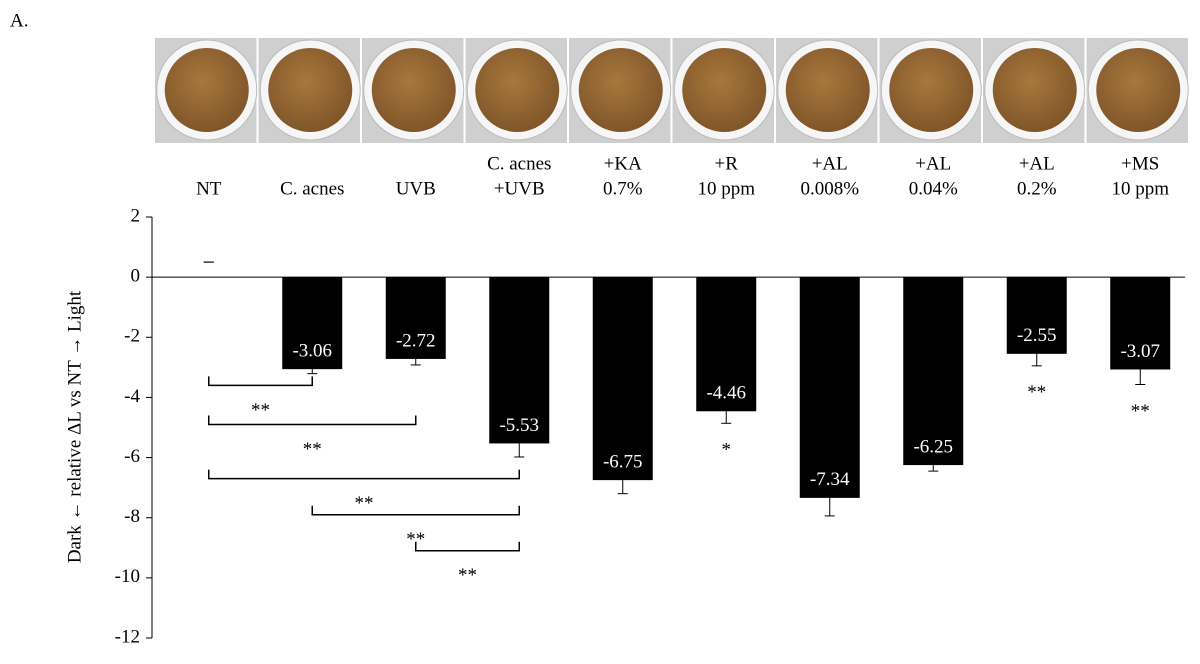 Image resolution: width=1200 pixels, height=664 pixels. Describe the element at coordinates (132, 456) in the screenshot. I see `y-tick-label: -6` at that location.